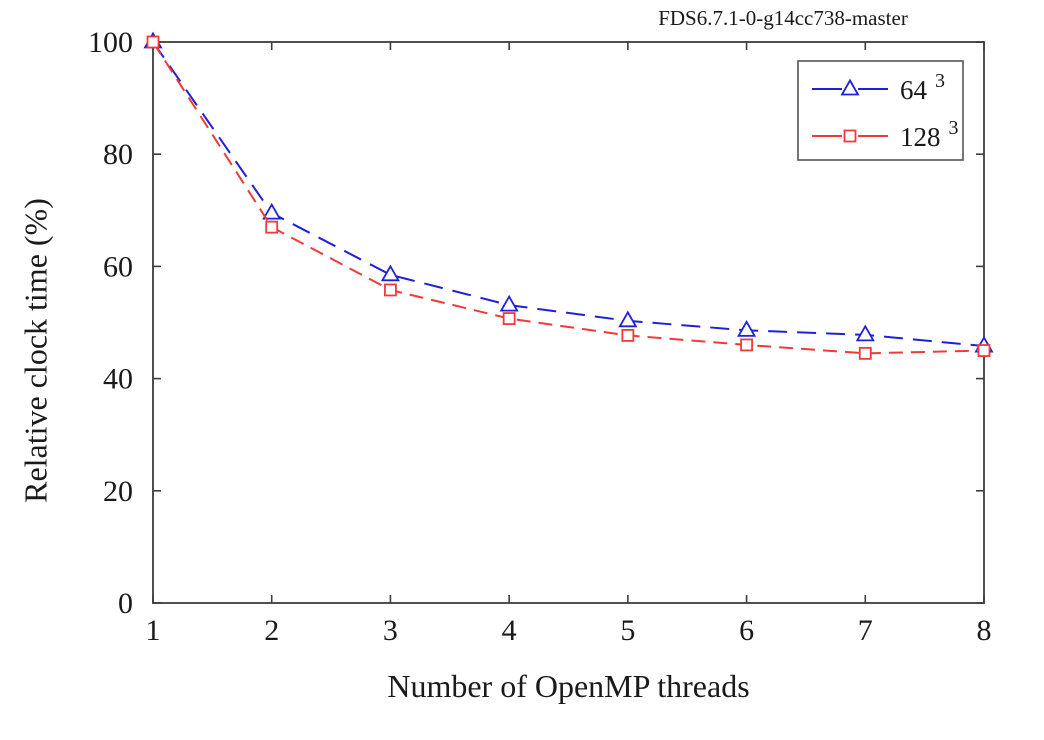 The image size is (1044, 740). What do you see at coordinates (118, 379) in the screenshot?
I see `y-tick-label: 40` at bounding box center [118, 379].